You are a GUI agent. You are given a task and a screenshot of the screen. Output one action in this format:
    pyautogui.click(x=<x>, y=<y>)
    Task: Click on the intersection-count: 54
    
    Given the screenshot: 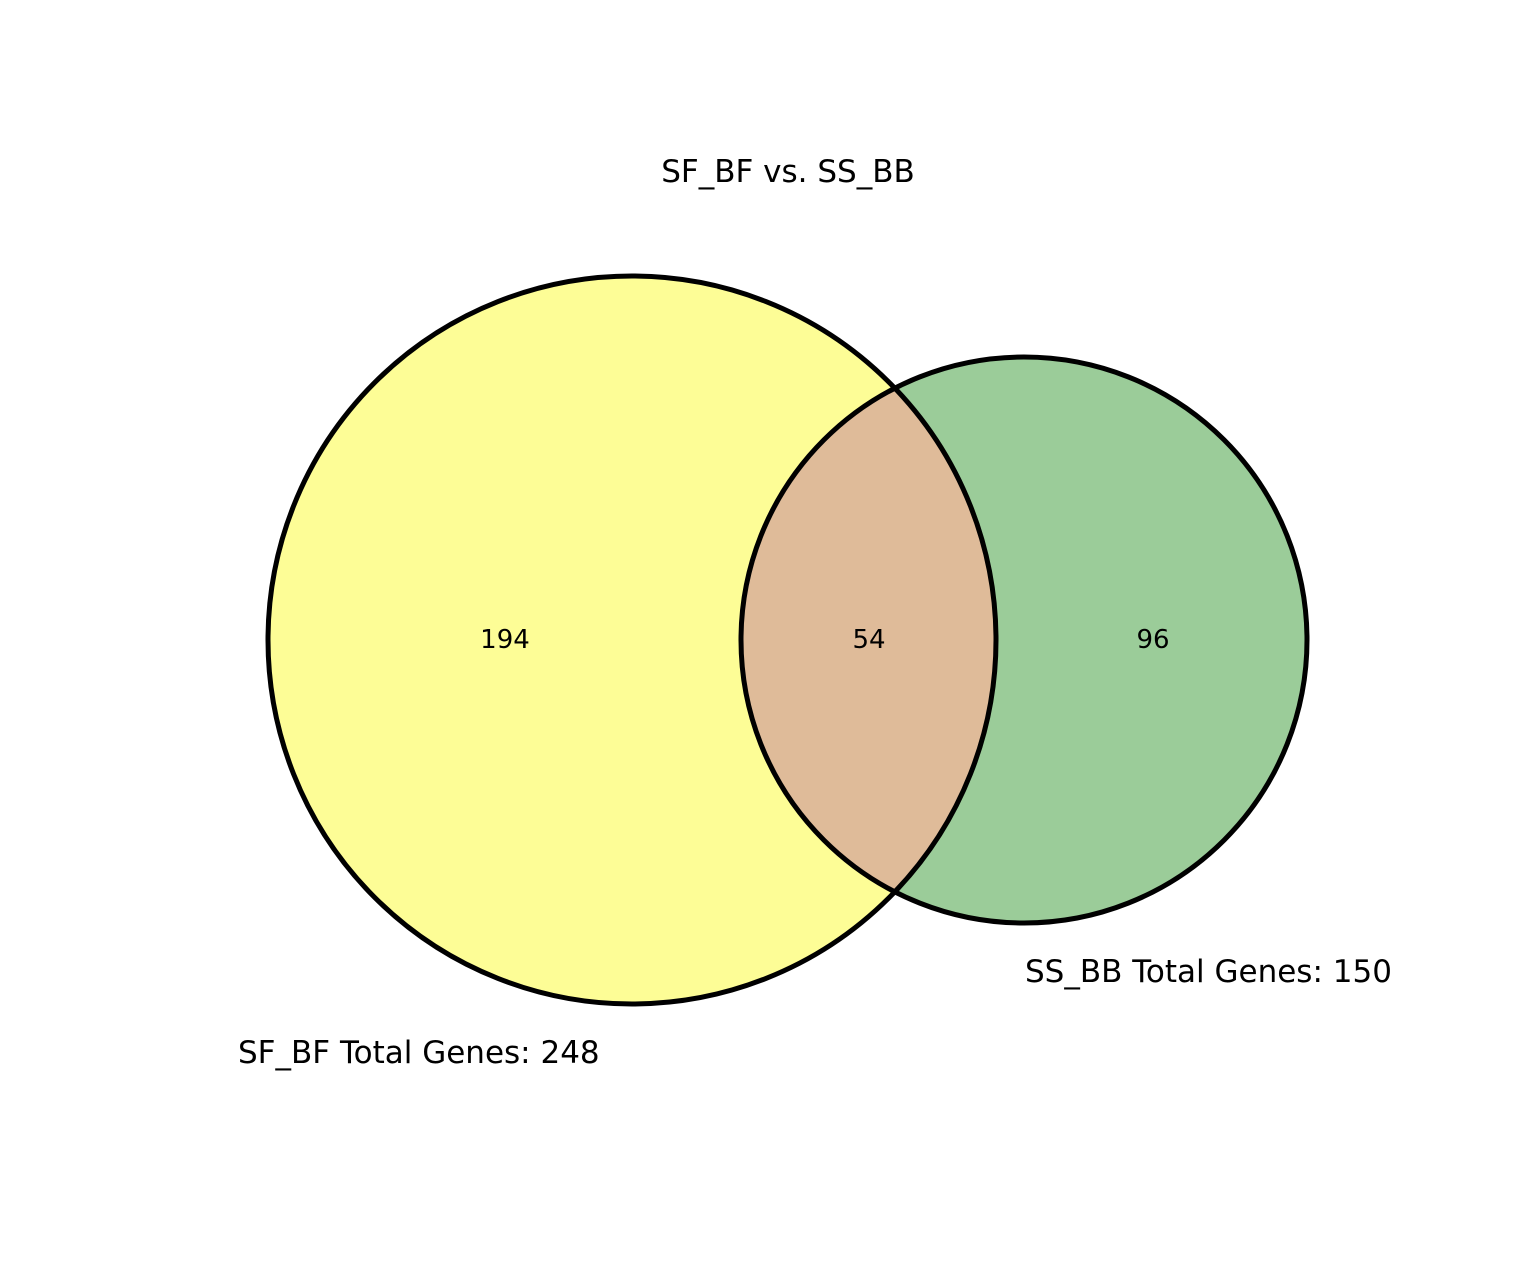 What is the action you would take?
    pyautogui.click(x=868, y=640)
    